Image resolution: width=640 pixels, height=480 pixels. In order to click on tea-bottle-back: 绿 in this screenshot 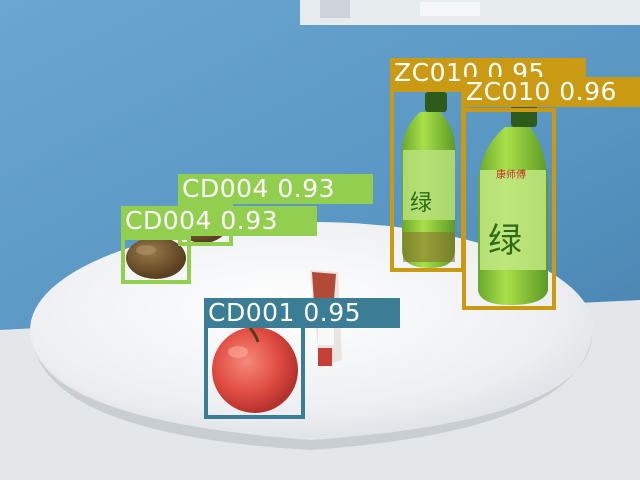, I will do `click(428, 180)`.